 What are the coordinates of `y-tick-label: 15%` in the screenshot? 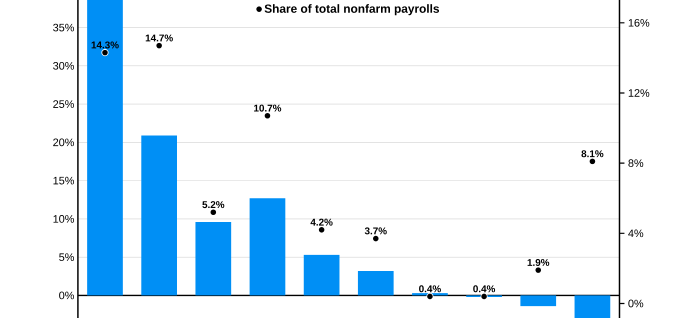 It's located at (63, 180).